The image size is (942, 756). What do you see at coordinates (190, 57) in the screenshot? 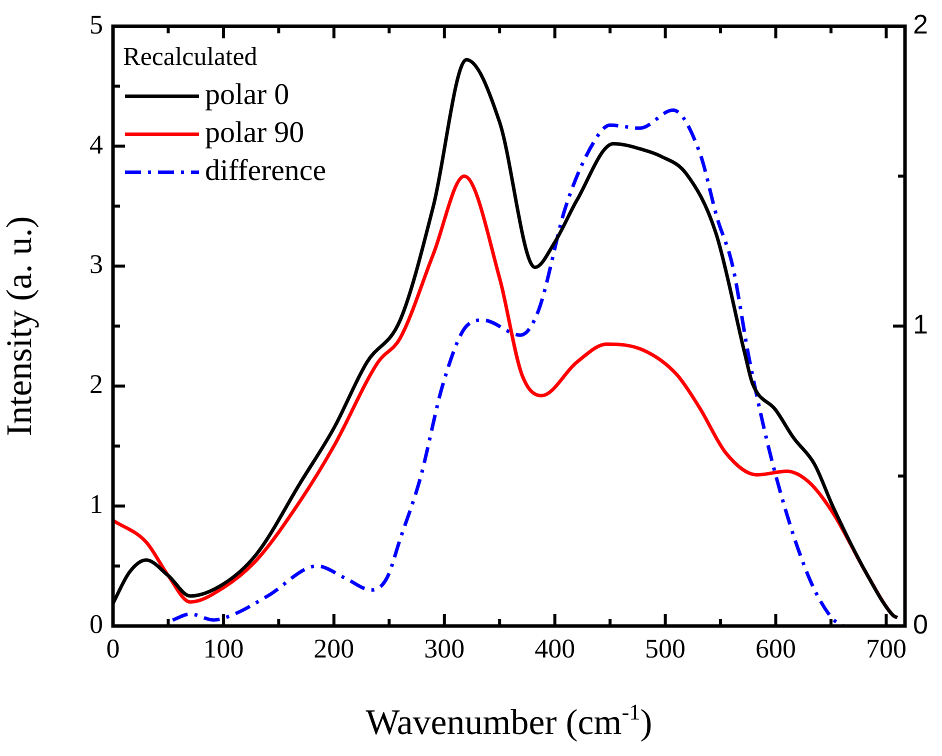
I see `legend-title: Recalculated` at bounding box center [190, 57].